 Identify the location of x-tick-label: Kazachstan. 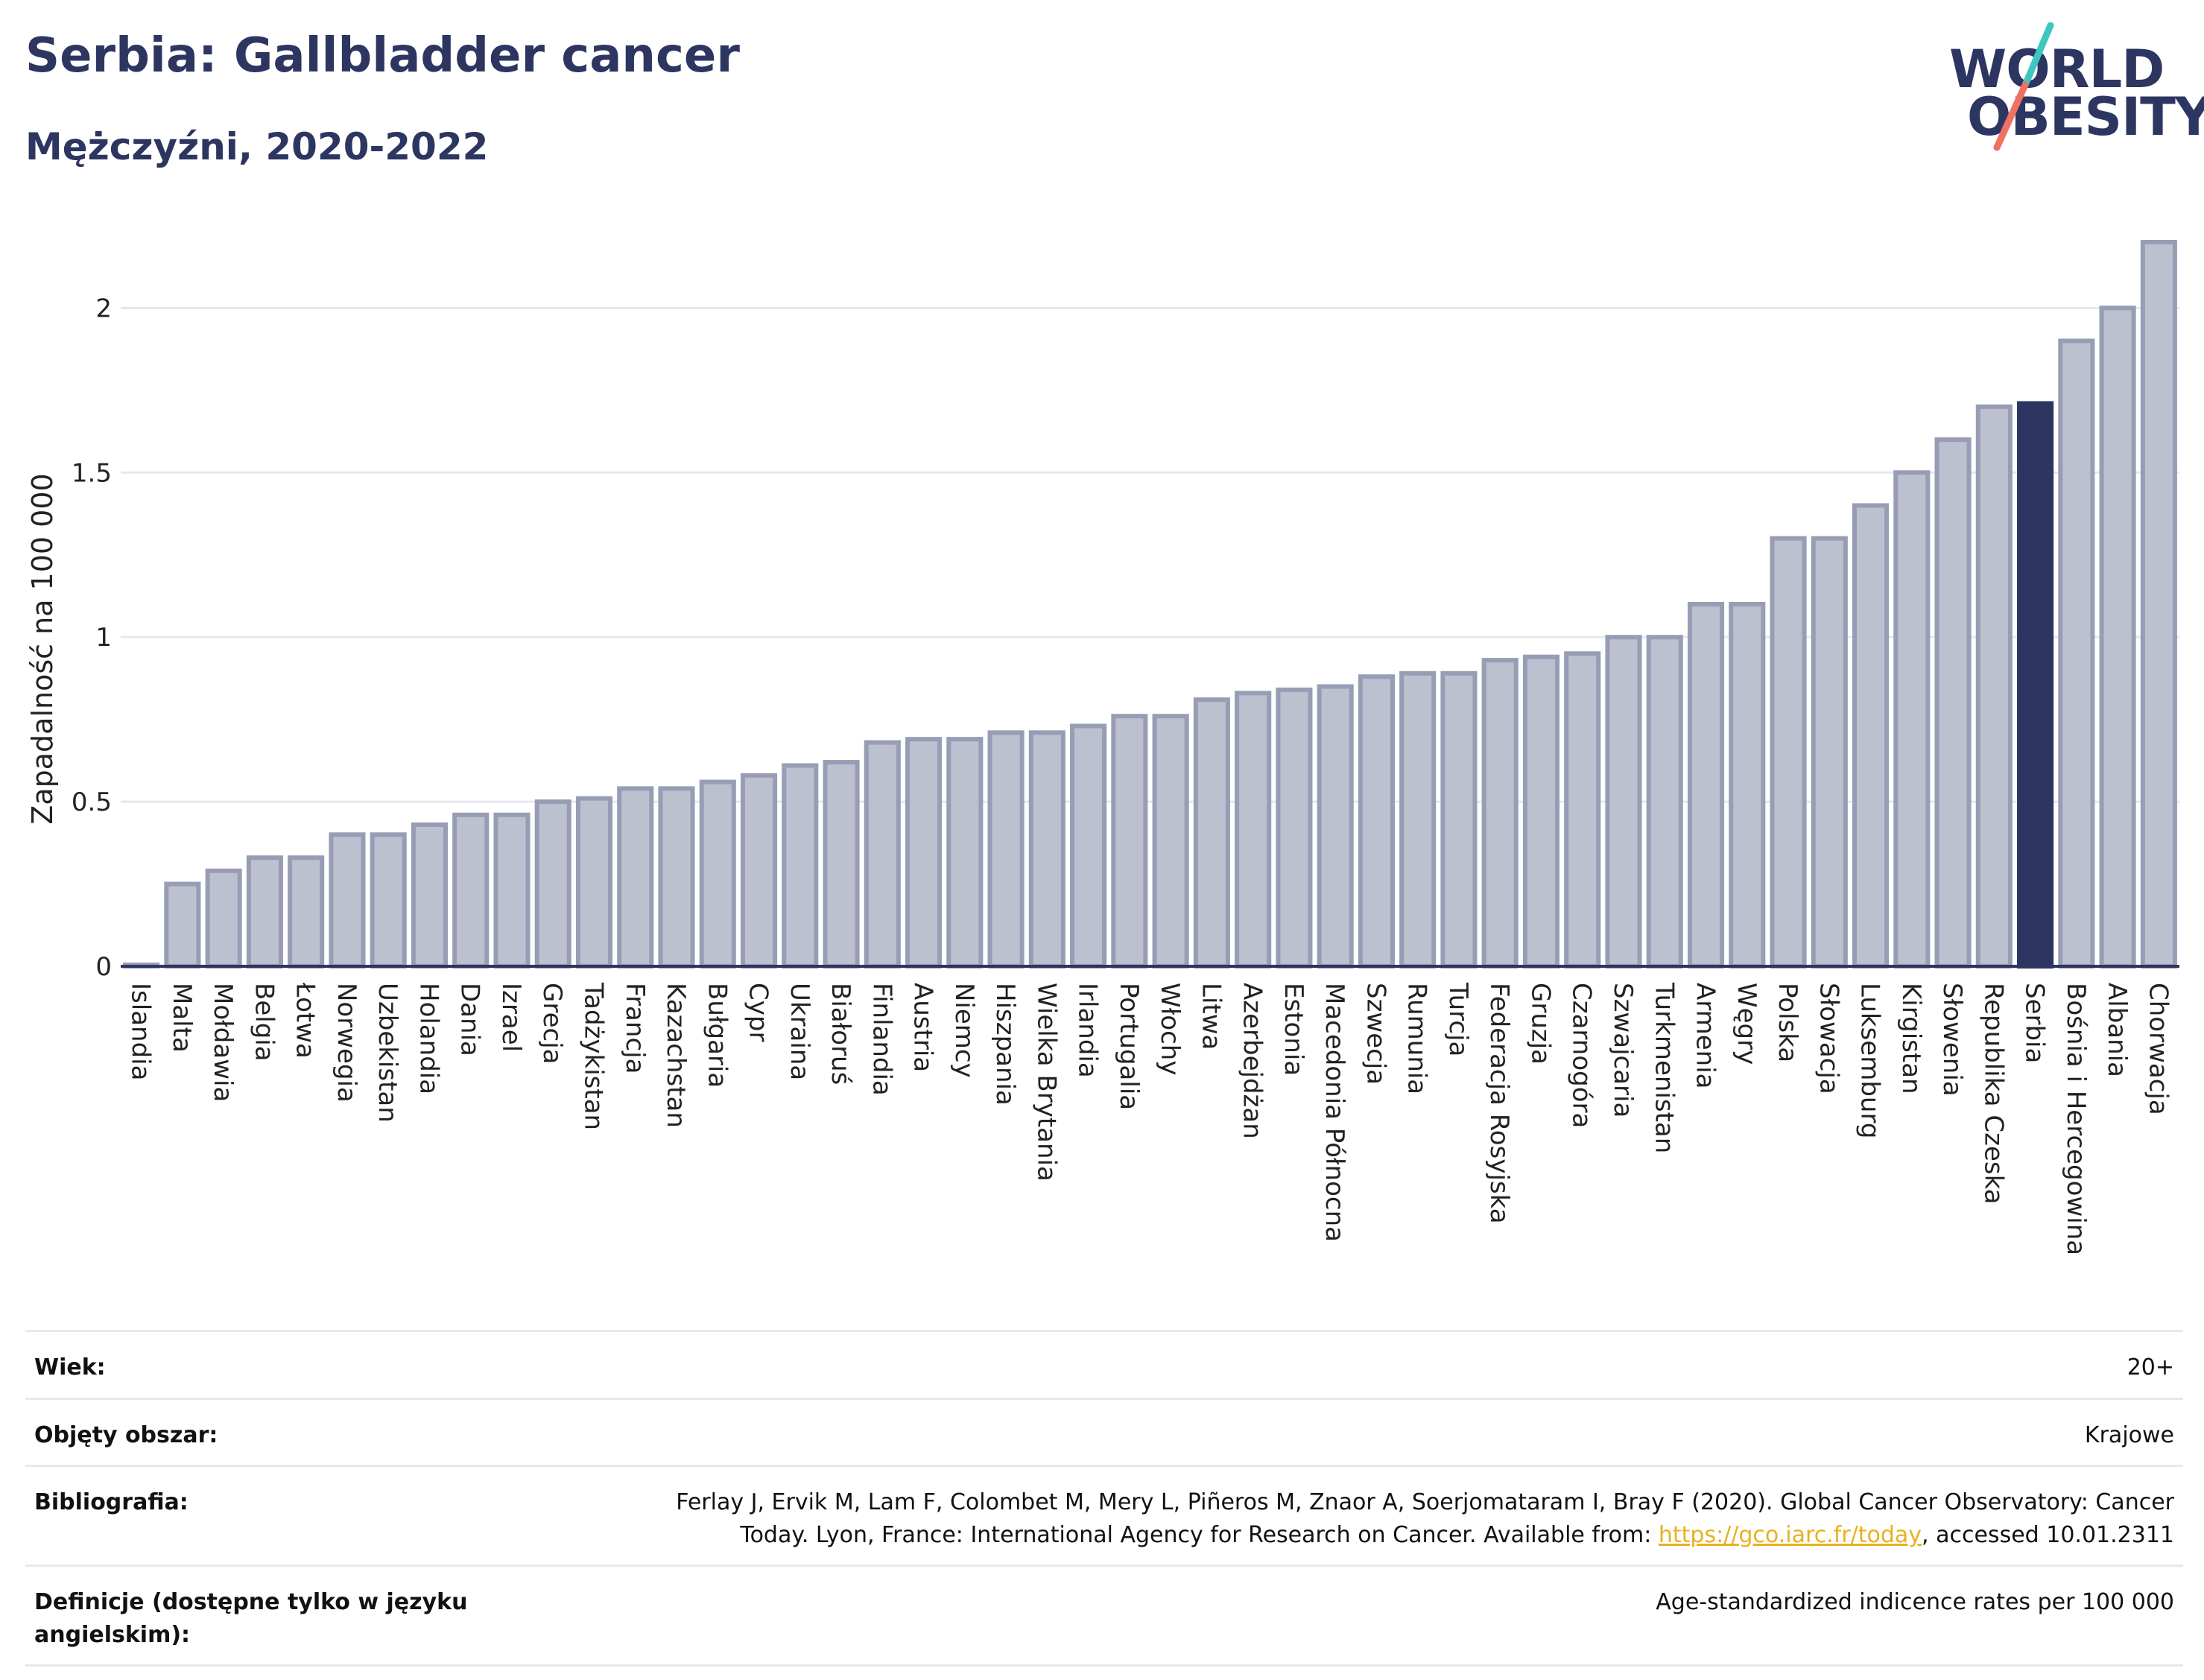
(676, 1055).